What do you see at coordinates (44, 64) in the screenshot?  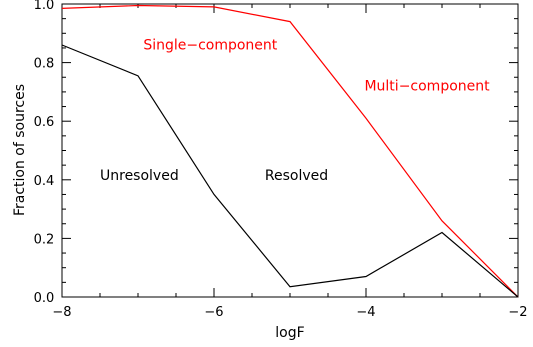 I see `y-tick-label: 0.8` at bounding box center [44, 64].